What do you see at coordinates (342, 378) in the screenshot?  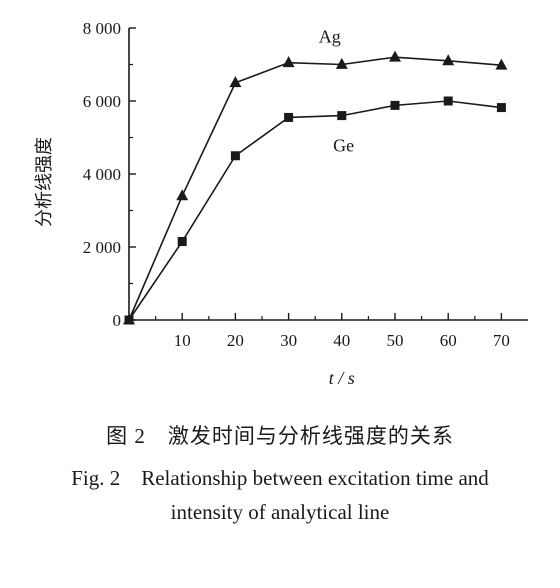 I see `x-axis-title: t / s` at bounding box center [342, 378].